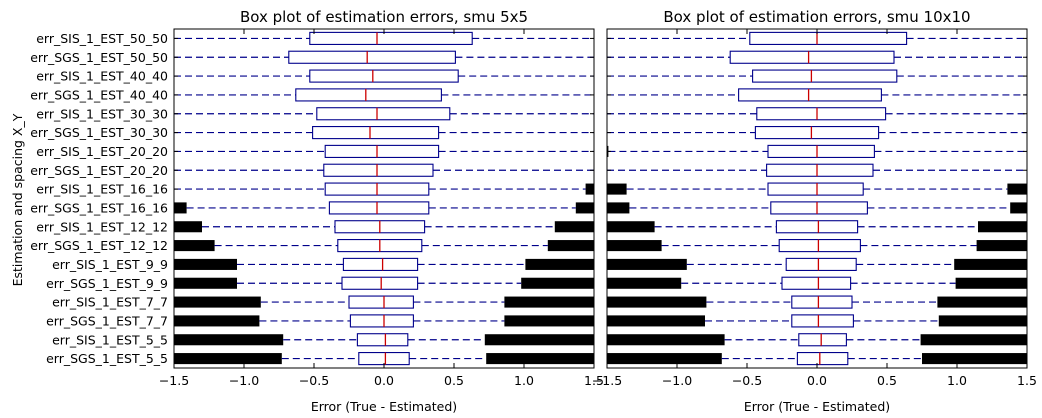  What do you see at coordinates (99, 132) in the screenshot?
I see `category-label: err_SGS_1_EST_30_30` at bounding box center [99, 132].